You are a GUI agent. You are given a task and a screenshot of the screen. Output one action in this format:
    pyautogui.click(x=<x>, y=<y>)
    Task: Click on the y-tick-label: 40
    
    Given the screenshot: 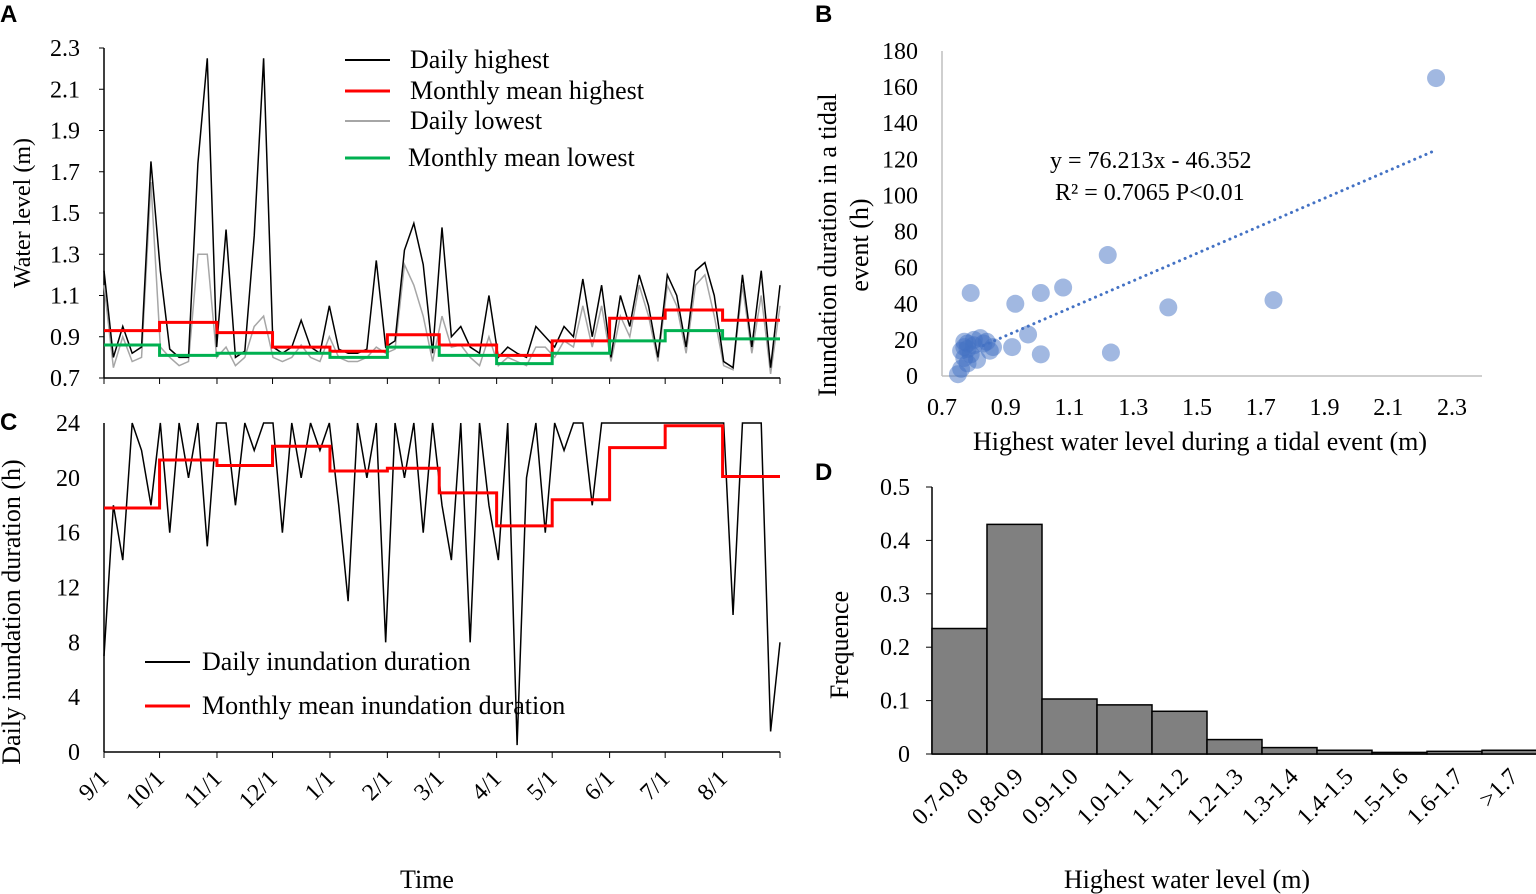 What is the action you would take?
    pyautogui.click(x=906, y=305)
    